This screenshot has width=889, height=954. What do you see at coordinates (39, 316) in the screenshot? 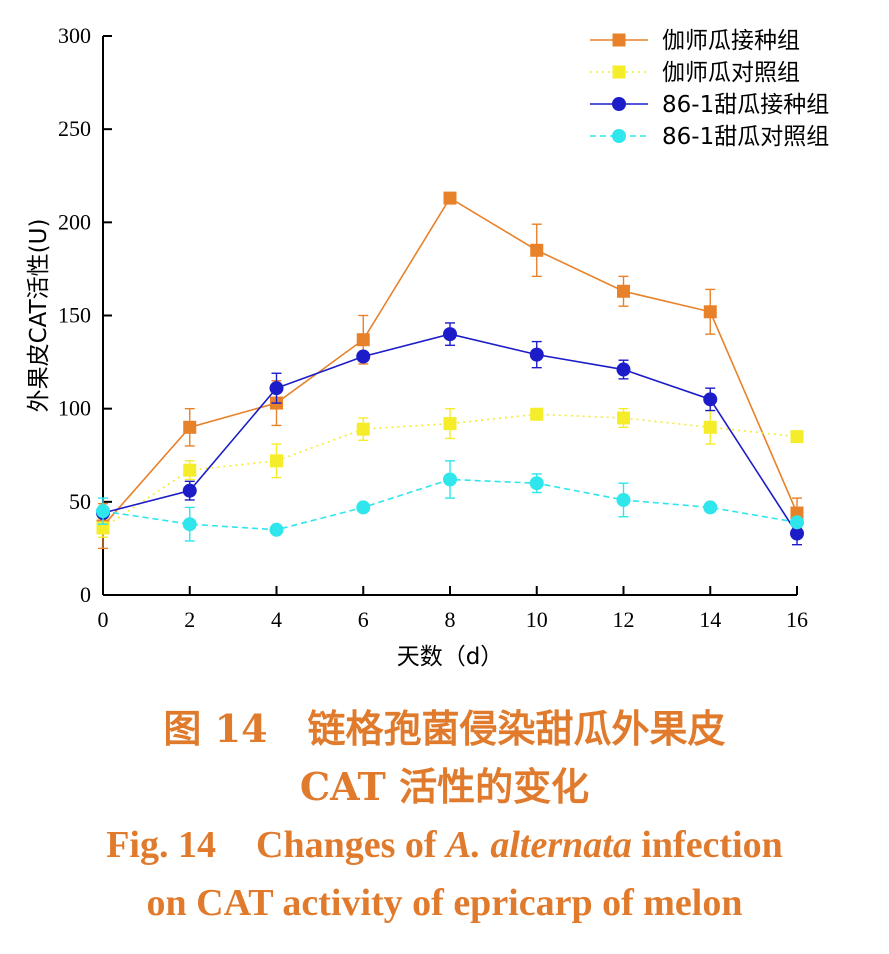
I see `y-axis-title: 外果皮CAT活性(U)` at bounding box center [39, 316].